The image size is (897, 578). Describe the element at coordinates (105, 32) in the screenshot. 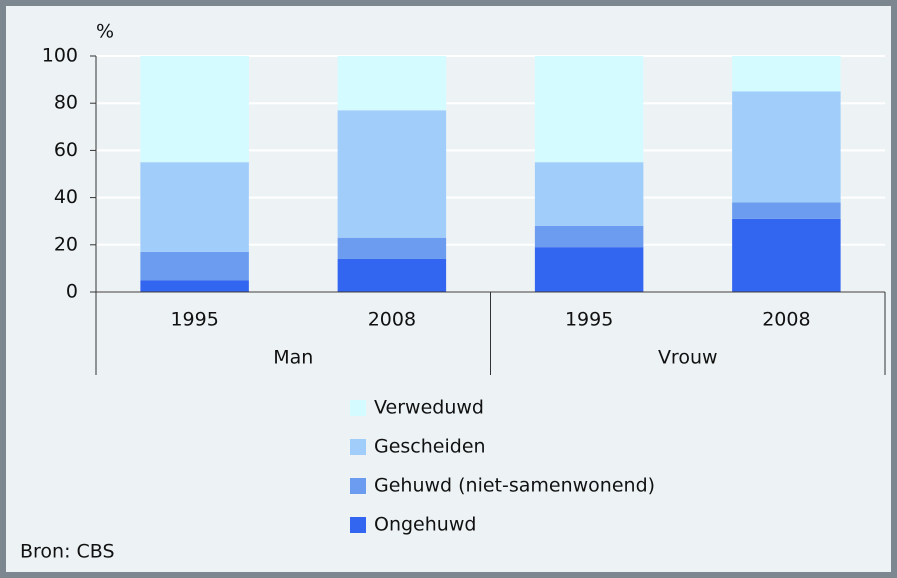

I see `y-axis-label: %` at that location.